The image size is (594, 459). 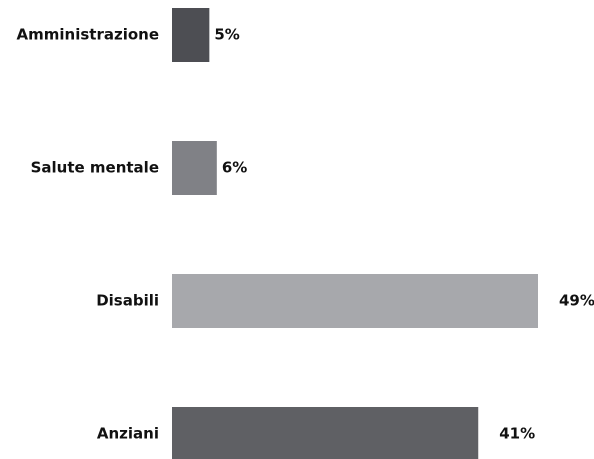 What do you see at coordinates (325, 433) in the screenshot?
I see `bar-anziani` at bounding box center [325, 433].